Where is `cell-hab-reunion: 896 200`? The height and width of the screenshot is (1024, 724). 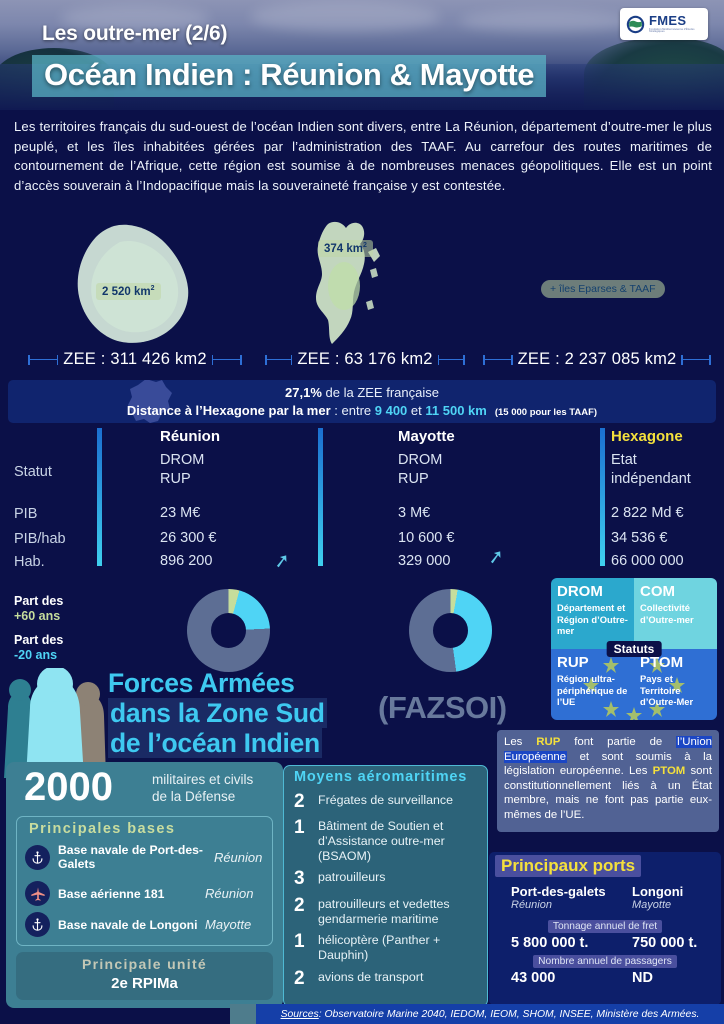 cell-hab-reunion: 896 200 is located at coordinates (186, 561).